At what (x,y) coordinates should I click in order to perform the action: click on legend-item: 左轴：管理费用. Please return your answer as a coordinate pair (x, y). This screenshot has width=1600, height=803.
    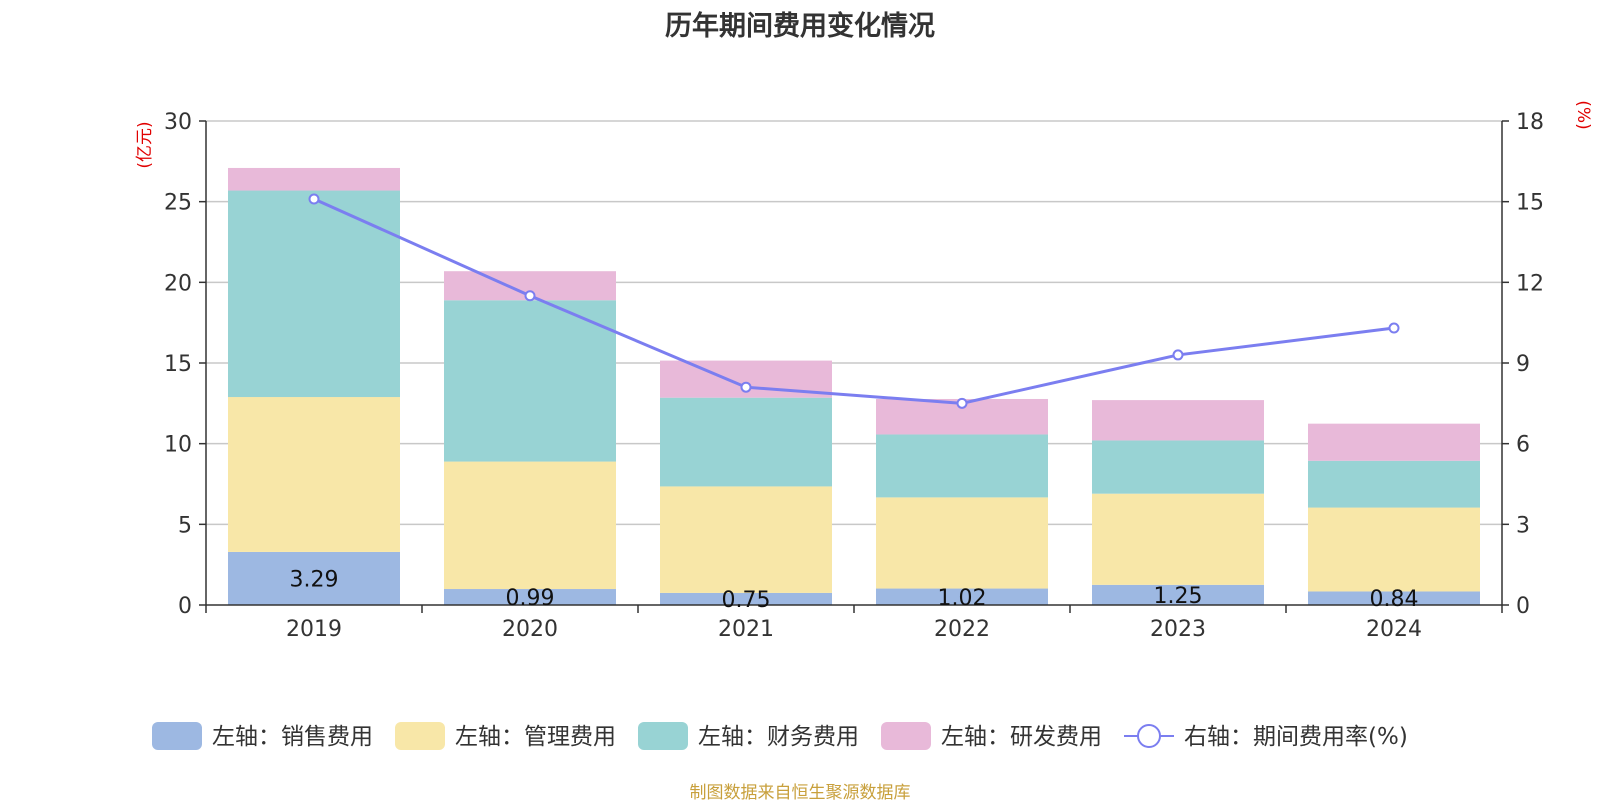
    Looking at the image, I should click on (505, 736).